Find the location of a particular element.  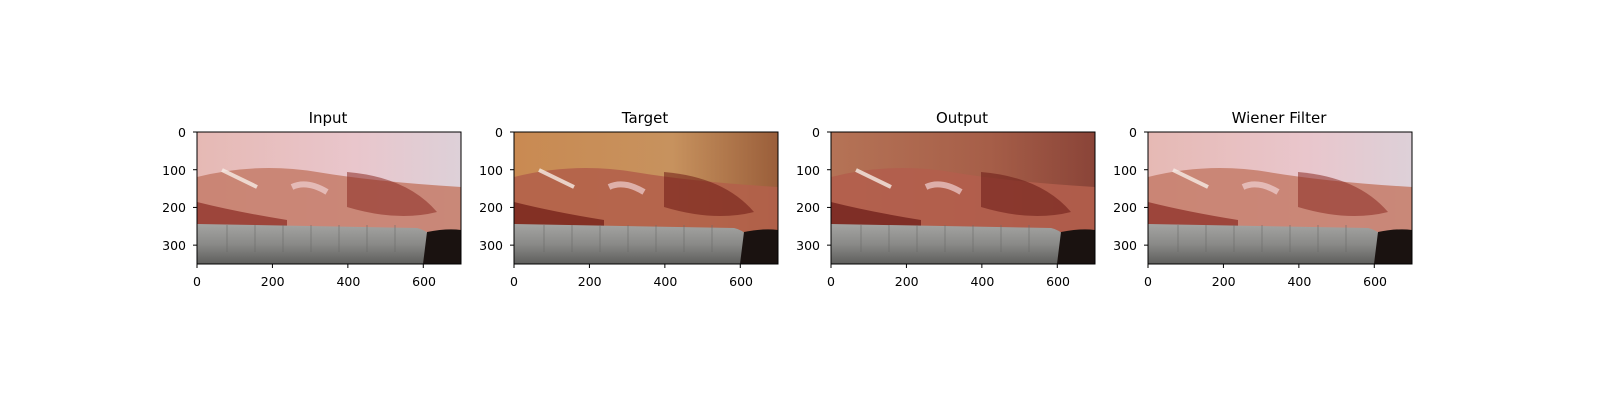

panel-title: Wiener Filter is located at coordinates (1280, 118).